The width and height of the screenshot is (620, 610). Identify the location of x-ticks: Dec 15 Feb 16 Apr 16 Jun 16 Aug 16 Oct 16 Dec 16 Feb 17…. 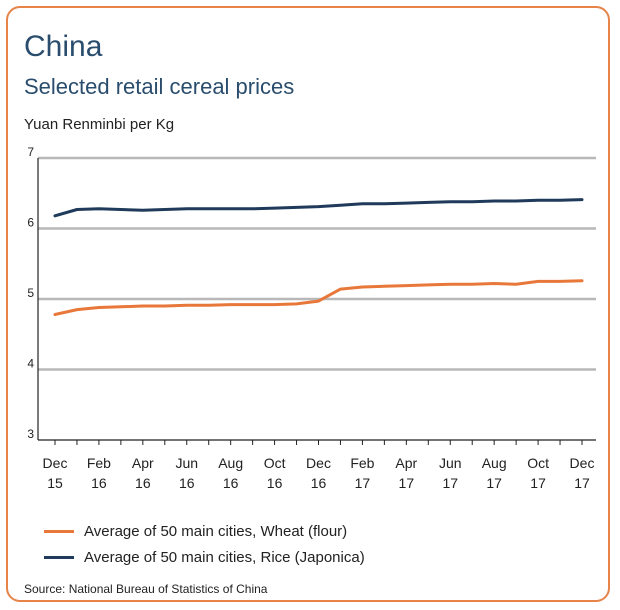
(319, 473).